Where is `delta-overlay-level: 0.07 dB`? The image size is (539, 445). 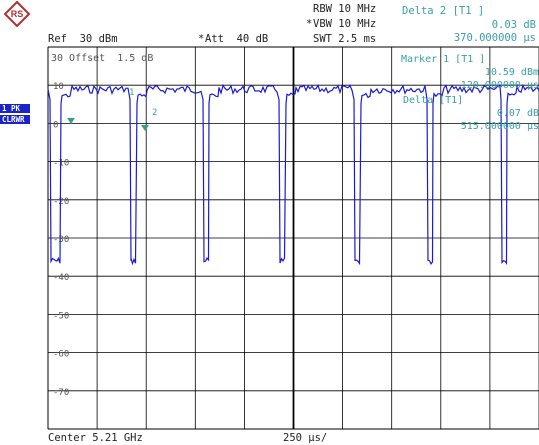
delta-overlay-level: 0.07 dB is located at coordinates (517, 113).